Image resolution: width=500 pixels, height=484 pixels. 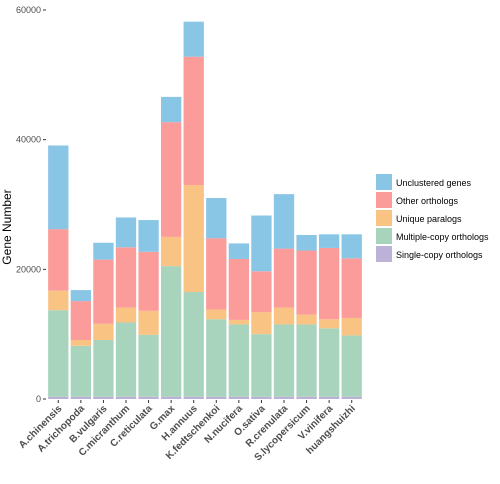 What do you see at coordinates (7, 226) in the screenshot?
I see `y-axis-label: Gene Number` at bounding box center [7, 226].